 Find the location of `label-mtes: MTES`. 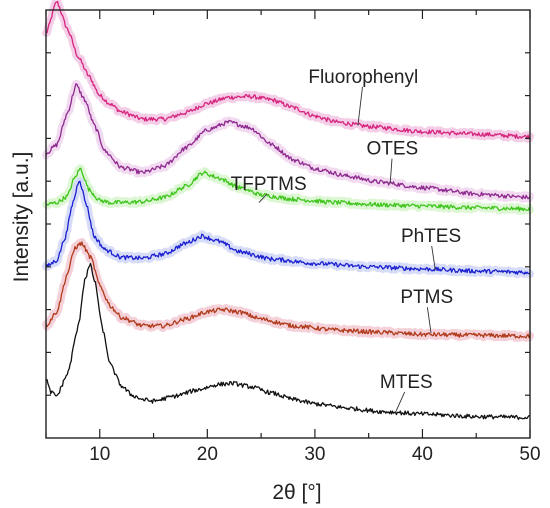

label-mtes: MTES is located at coordinates (406, 382).